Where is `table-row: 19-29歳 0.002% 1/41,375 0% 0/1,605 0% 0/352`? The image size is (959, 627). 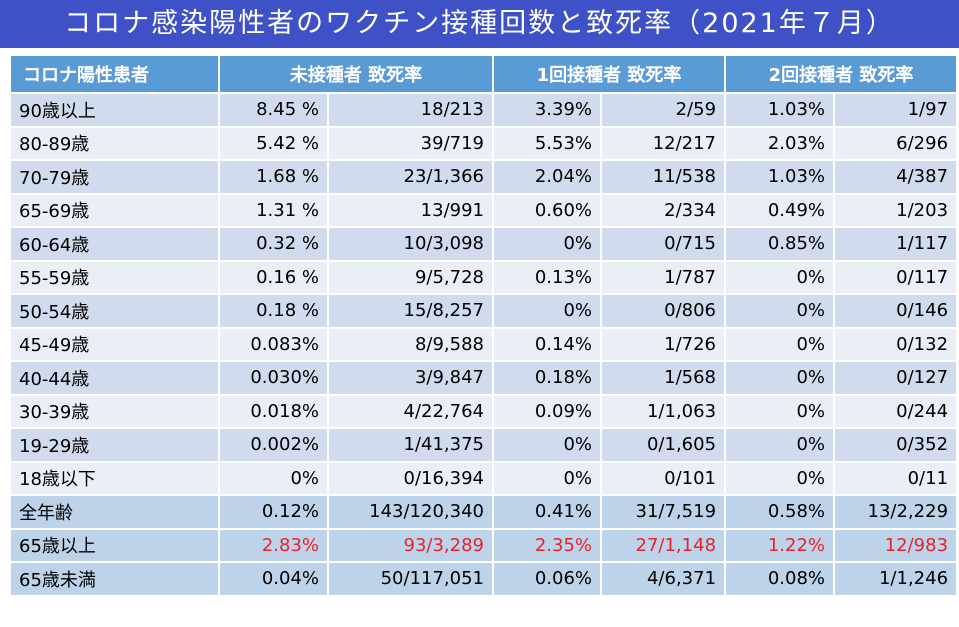
table-row: 19-29歳 0.002% 1/41,375 0% 0/1,605 0% 0/352 is located at coordinates (484, 445).